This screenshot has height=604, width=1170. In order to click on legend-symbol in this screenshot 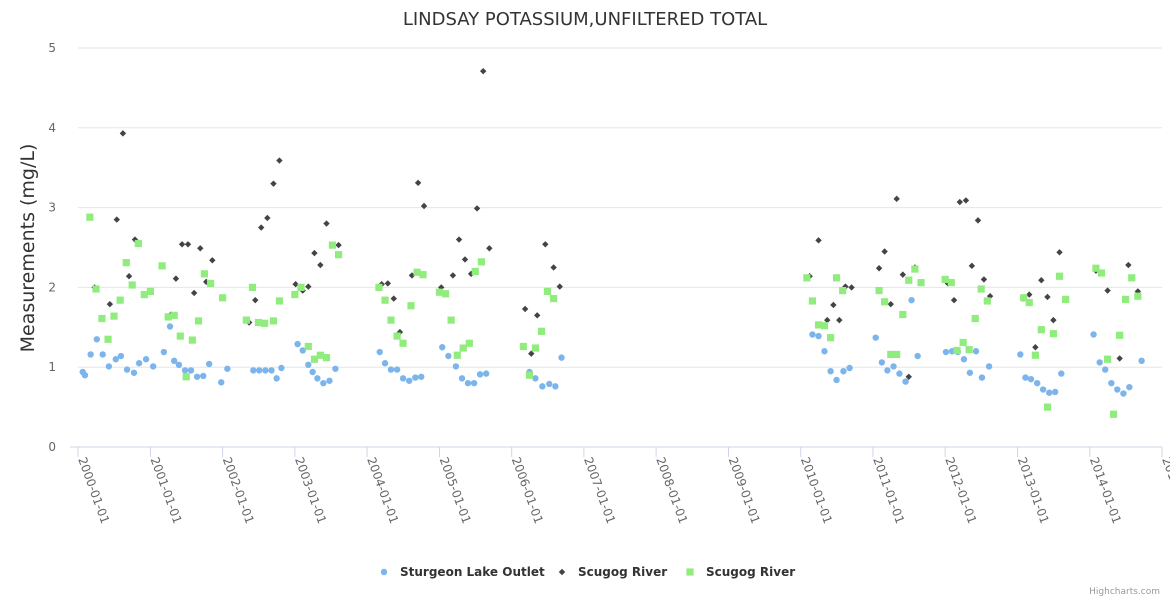, I will do `click(562, 572)`.